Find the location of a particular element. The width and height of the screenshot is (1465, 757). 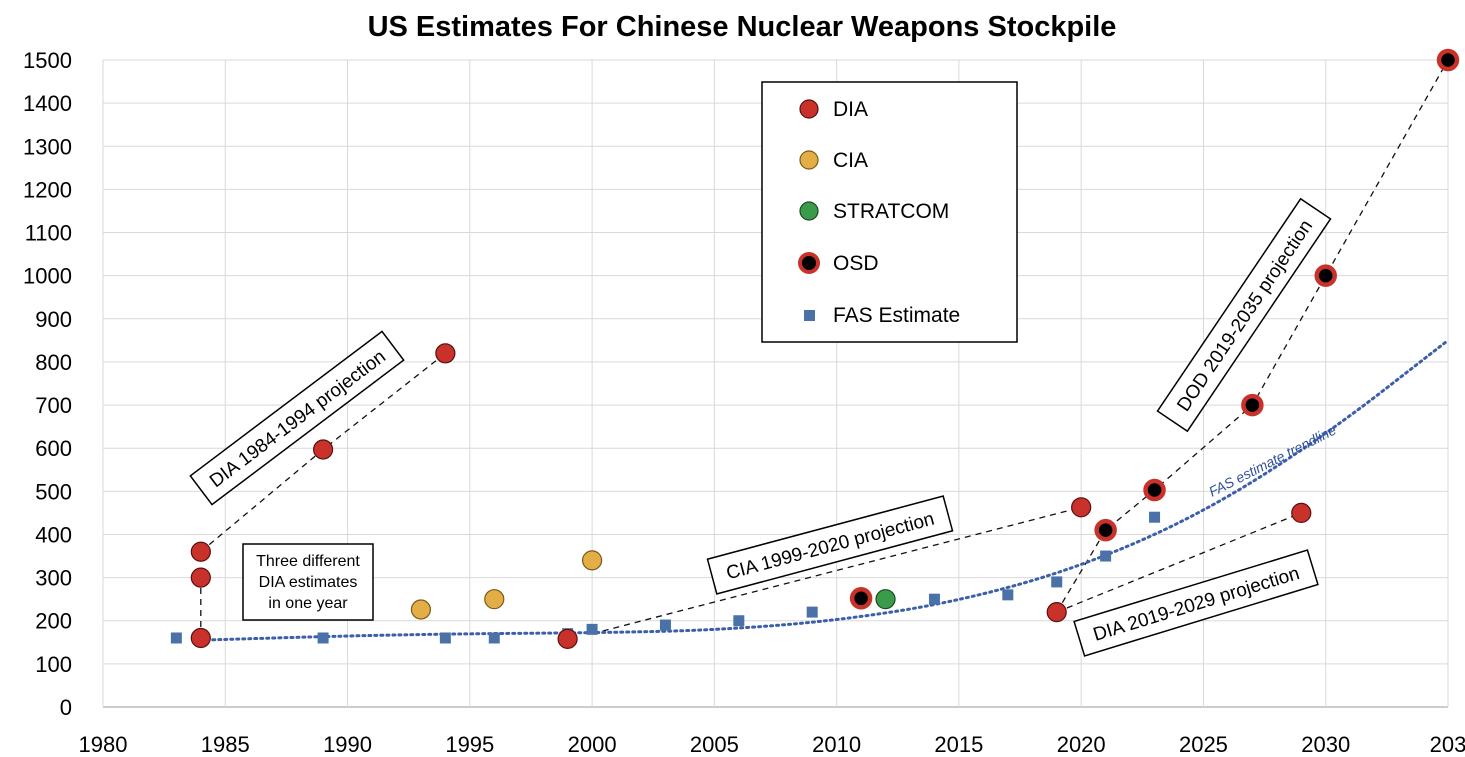

y-tick-label: 900 is located at coordinates (53, 319).